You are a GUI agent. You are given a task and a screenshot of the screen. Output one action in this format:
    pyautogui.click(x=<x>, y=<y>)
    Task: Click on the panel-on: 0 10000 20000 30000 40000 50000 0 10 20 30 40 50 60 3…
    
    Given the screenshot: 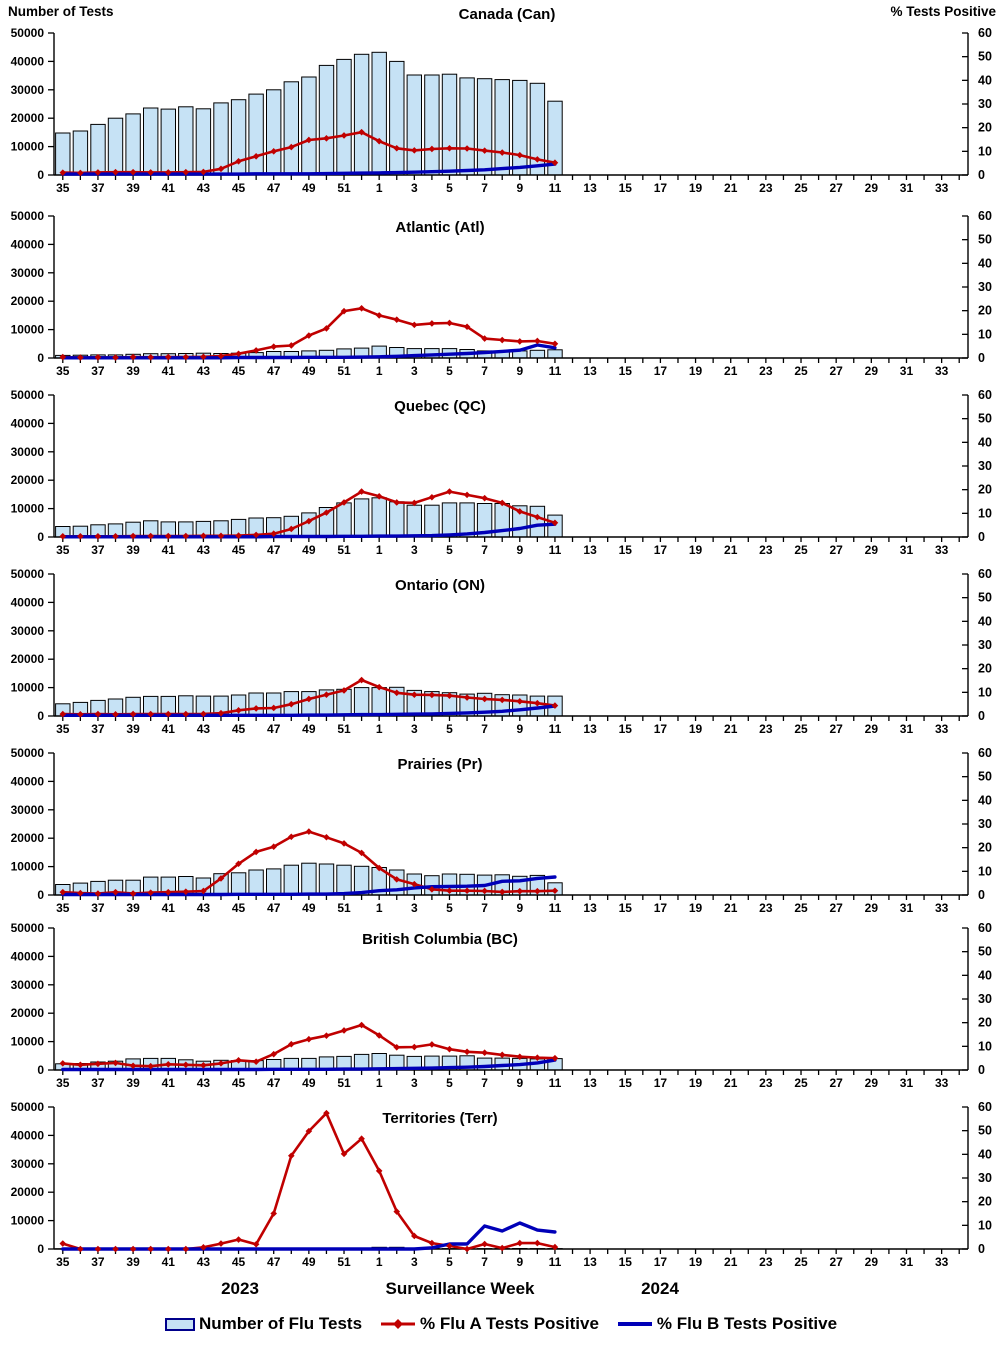 What is the action you would take?
    pyautogui.click(x=501, y=651)
    